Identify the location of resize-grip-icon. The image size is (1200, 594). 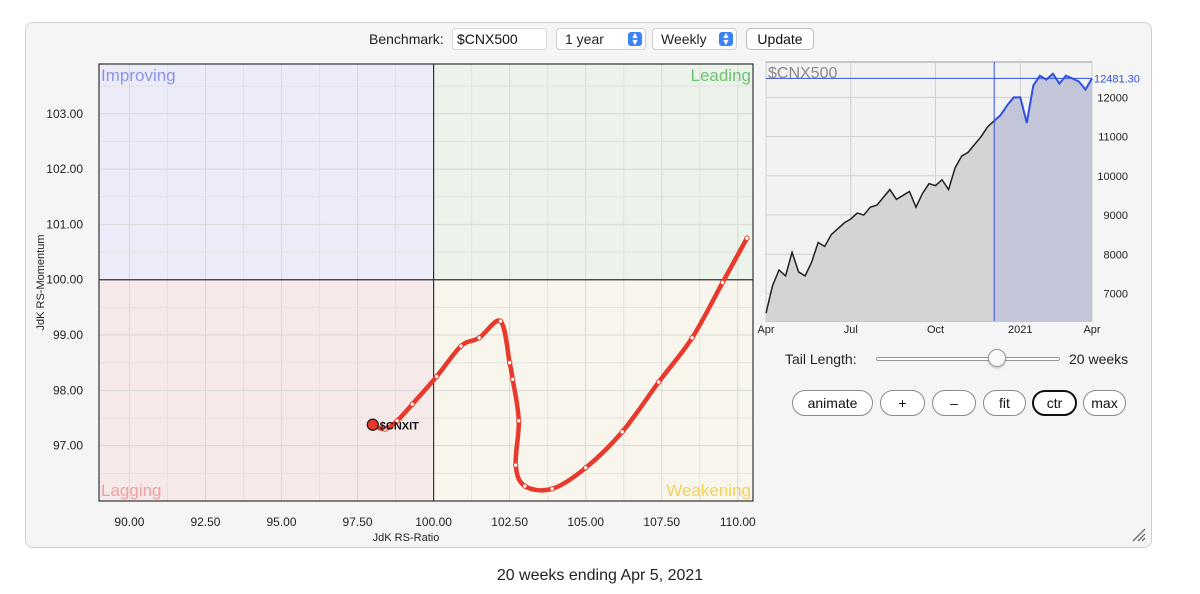
(1138, 534).